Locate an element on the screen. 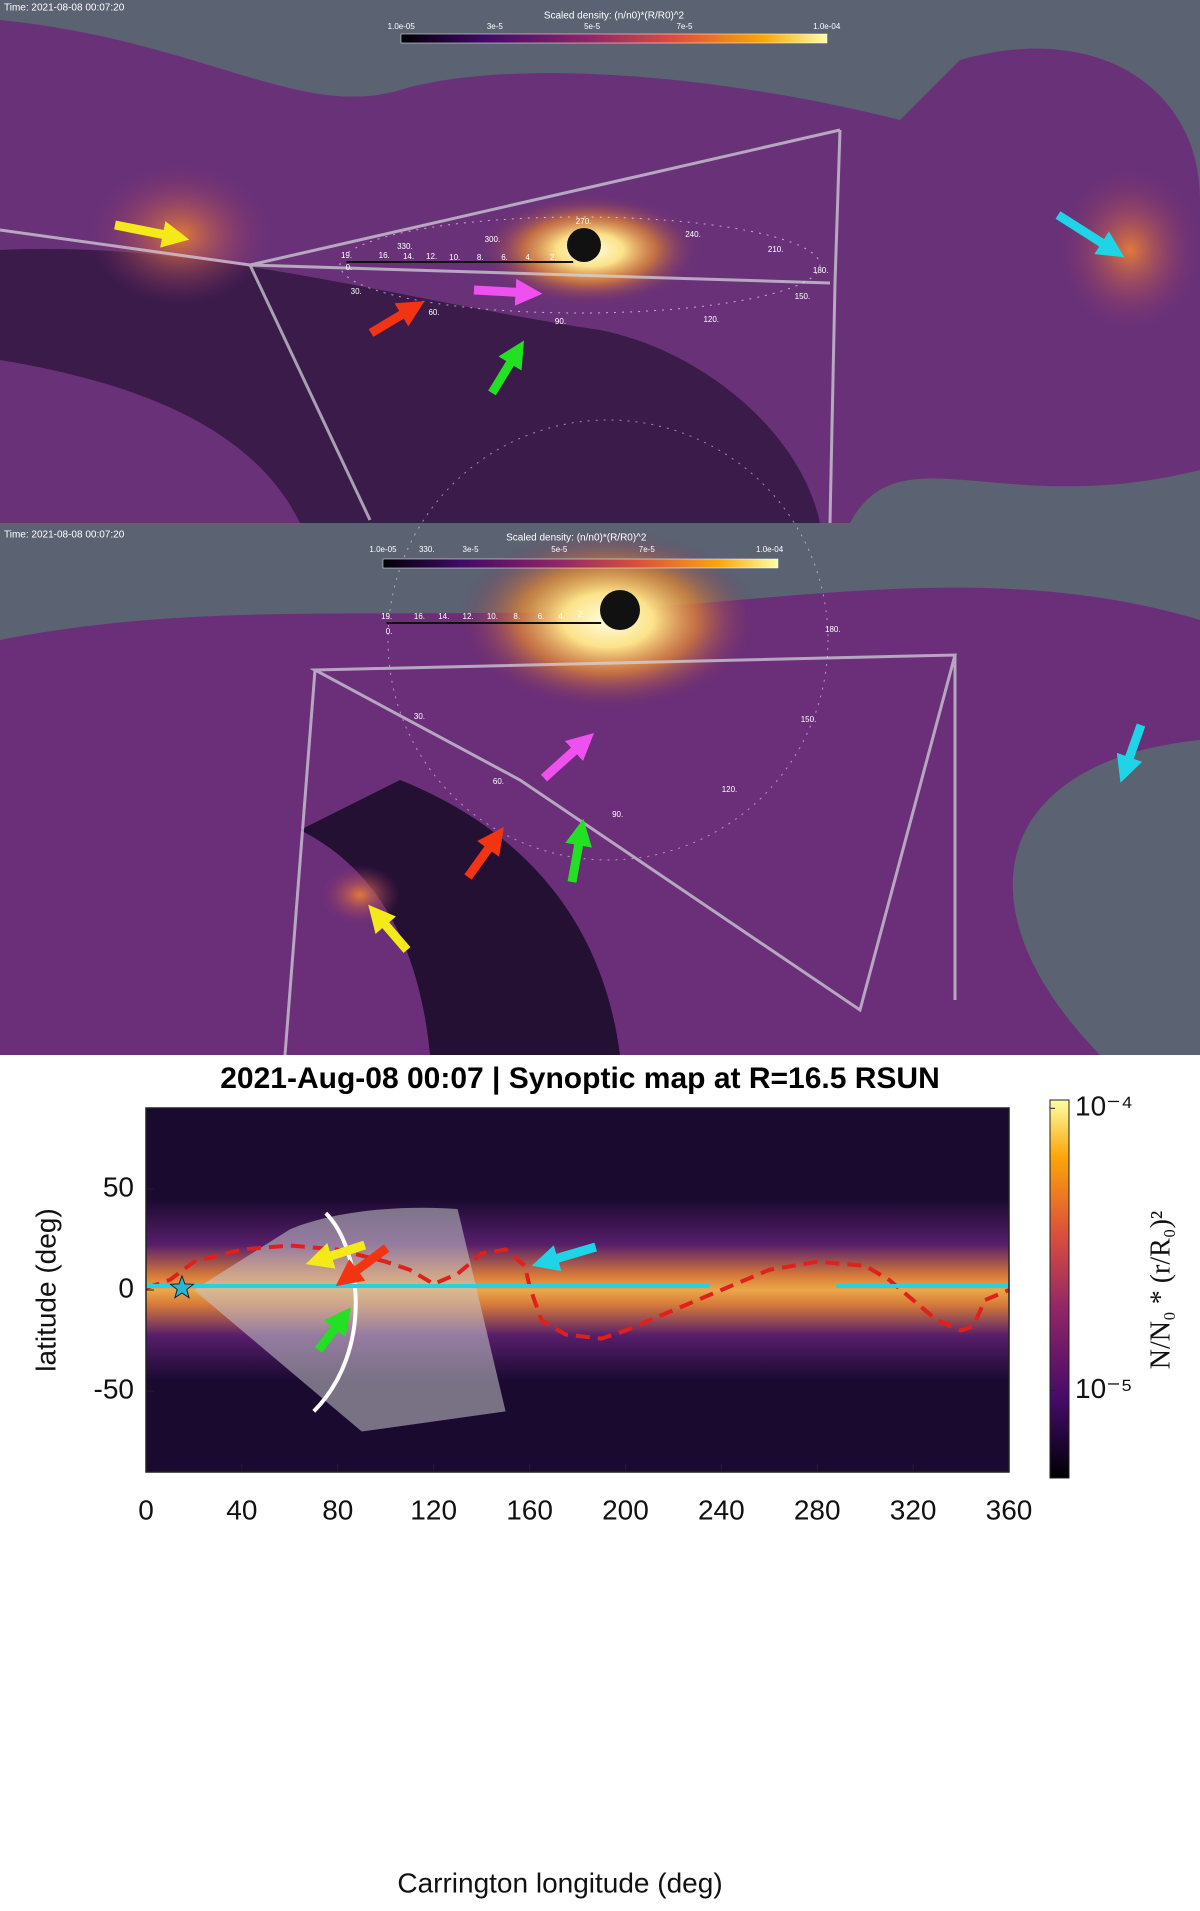 The width and height of the screenshot is (1200, 1911). x-tick-label: 200 is located at coordinates (625, 1509).